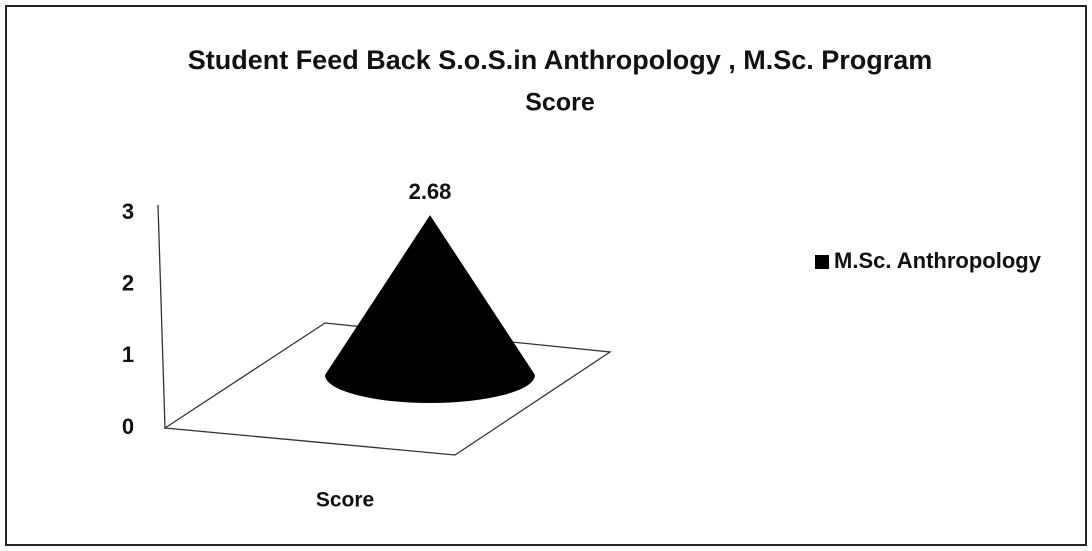 This screenshot has height=551, width=1092. Describe the element at coordinates (938, 260) in the screenshot. I see `legend-label: M.Sc. Anthropology` at that location.